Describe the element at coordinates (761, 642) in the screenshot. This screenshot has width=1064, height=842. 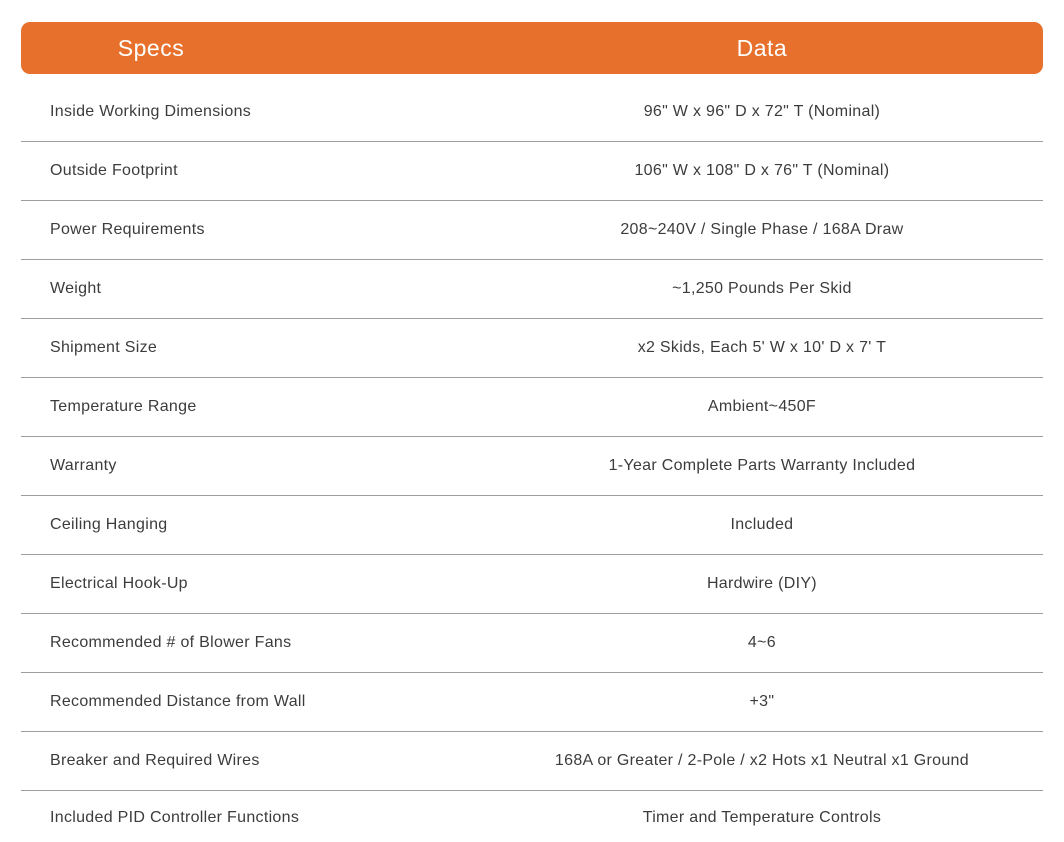
I see `spec-value: 4~6` at that location.